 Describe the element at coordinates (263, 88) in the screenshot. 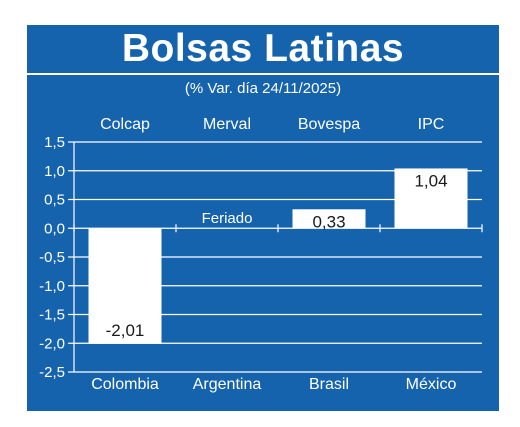

I see `chart-subtitle: (% Var. día 24/11/2025)` at that location.